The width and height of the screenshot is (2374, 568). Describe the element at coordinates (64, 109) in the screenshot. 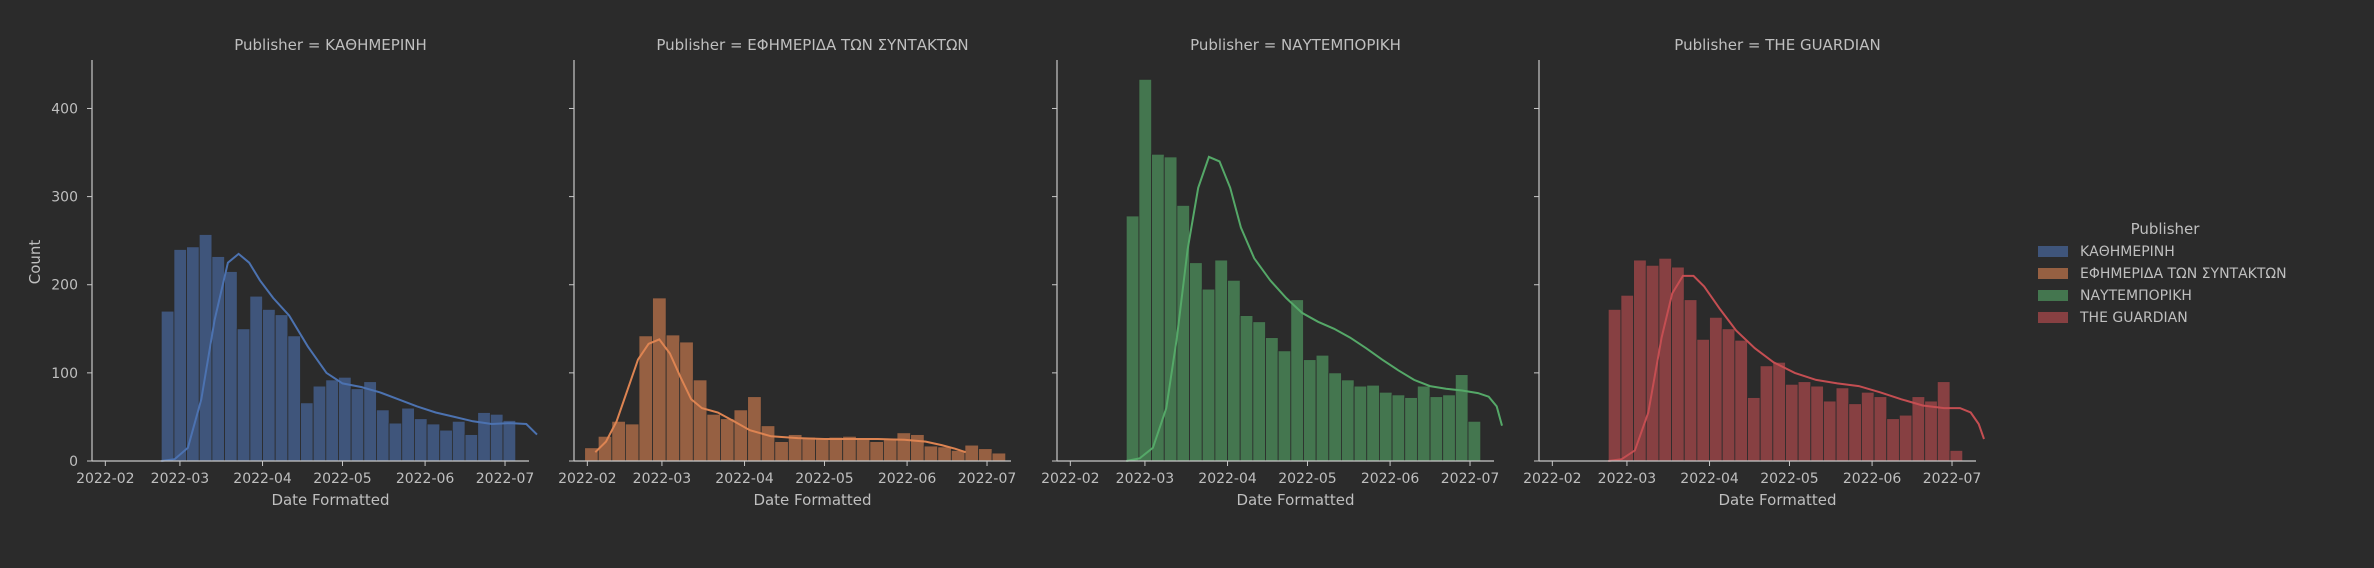

I see `y-tick-label: 400` at that location.